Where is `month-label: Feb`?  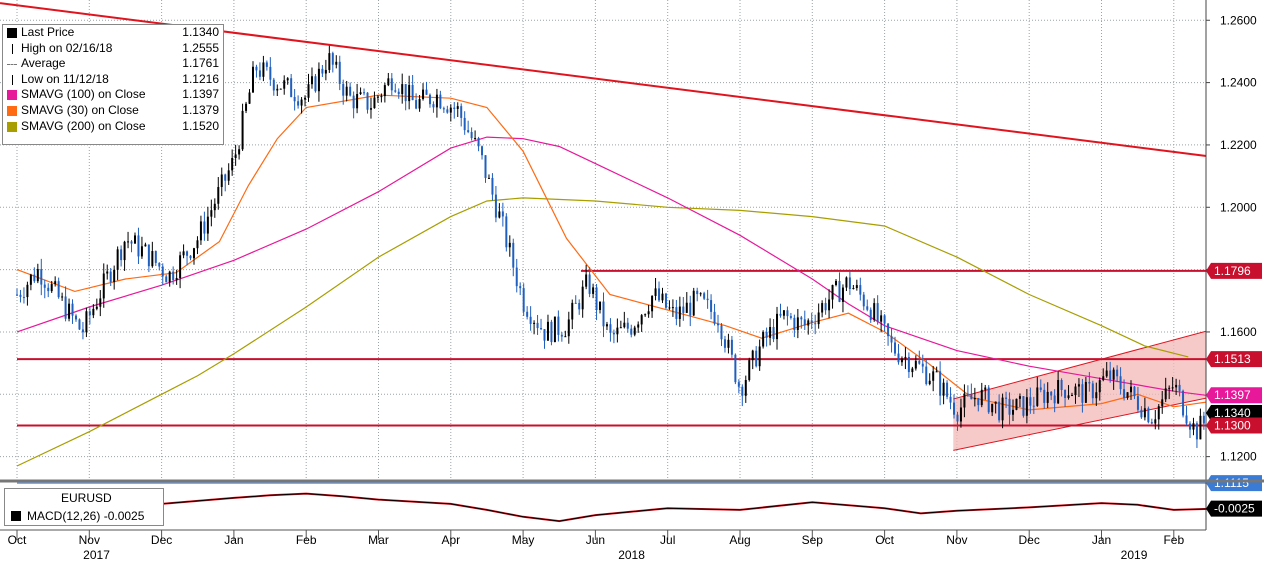
month-label: Feb is located at coordinates (1173, 540).